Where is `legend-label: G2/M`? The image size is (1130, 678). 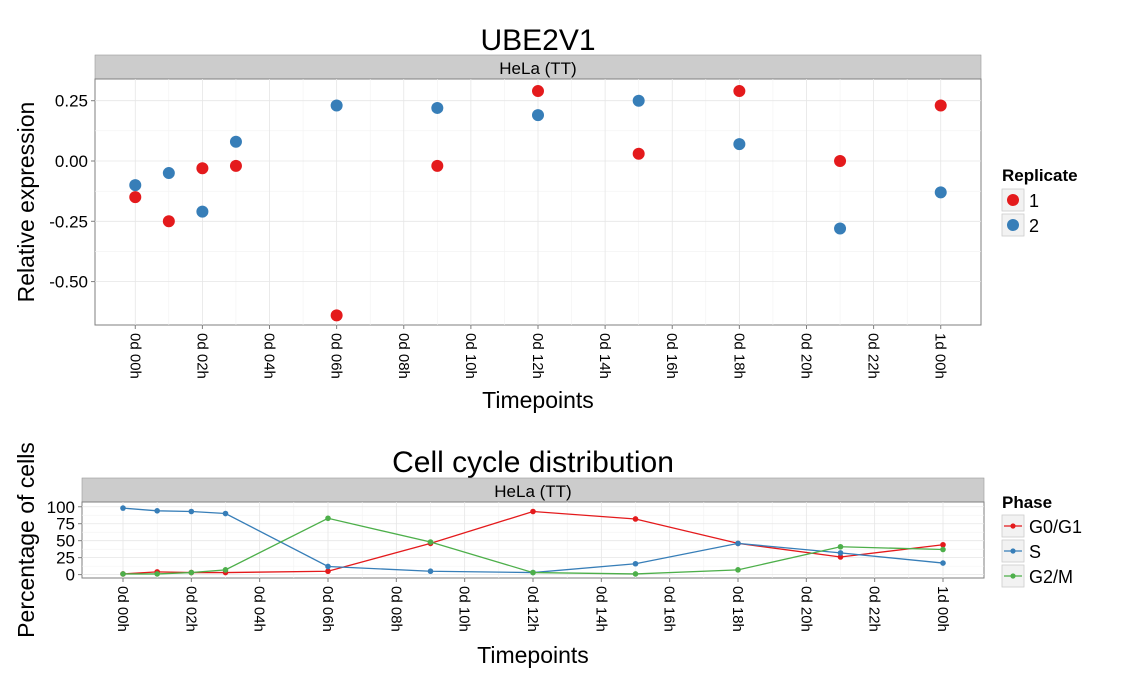
legend-label: G2/M is located at coordinates (1051, 577).